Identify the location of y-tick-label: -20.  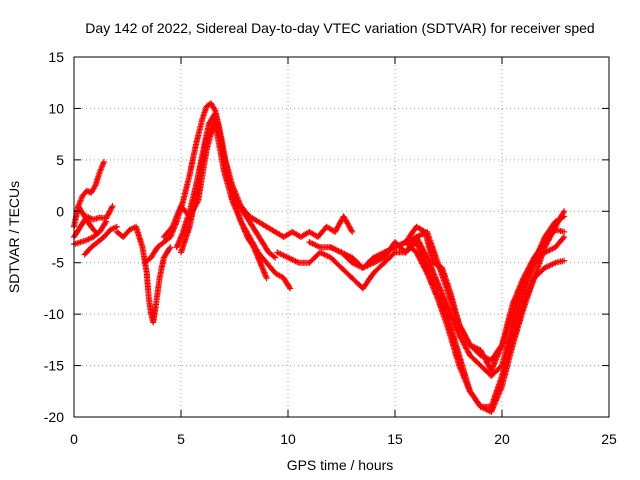
(54, 417).